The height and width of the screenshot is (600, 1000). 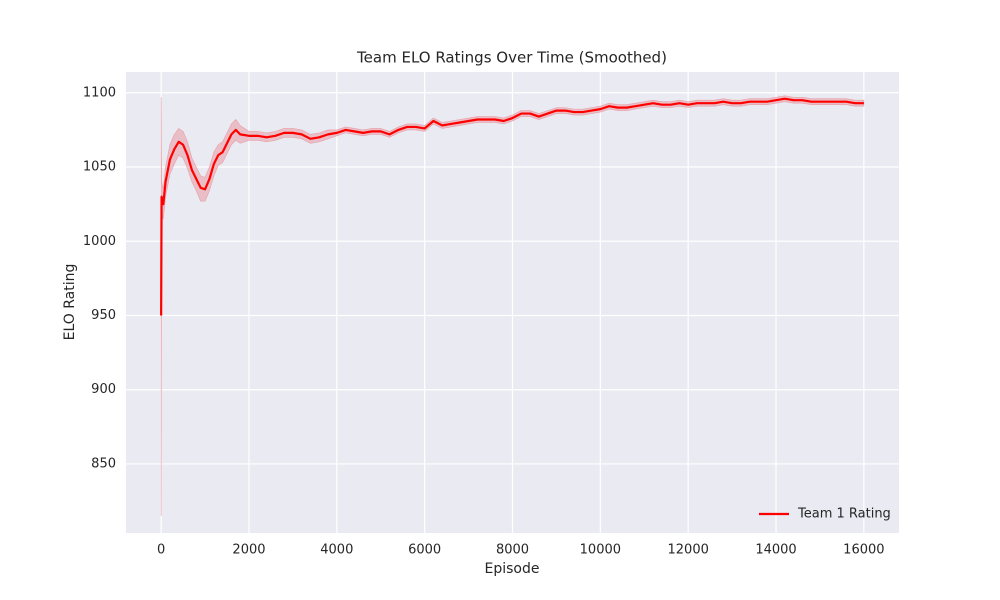 What do you see at coordinates (99, 167) in the screenshot?
I see `y-tick-label: 1050` at bounding box center [99, 167].